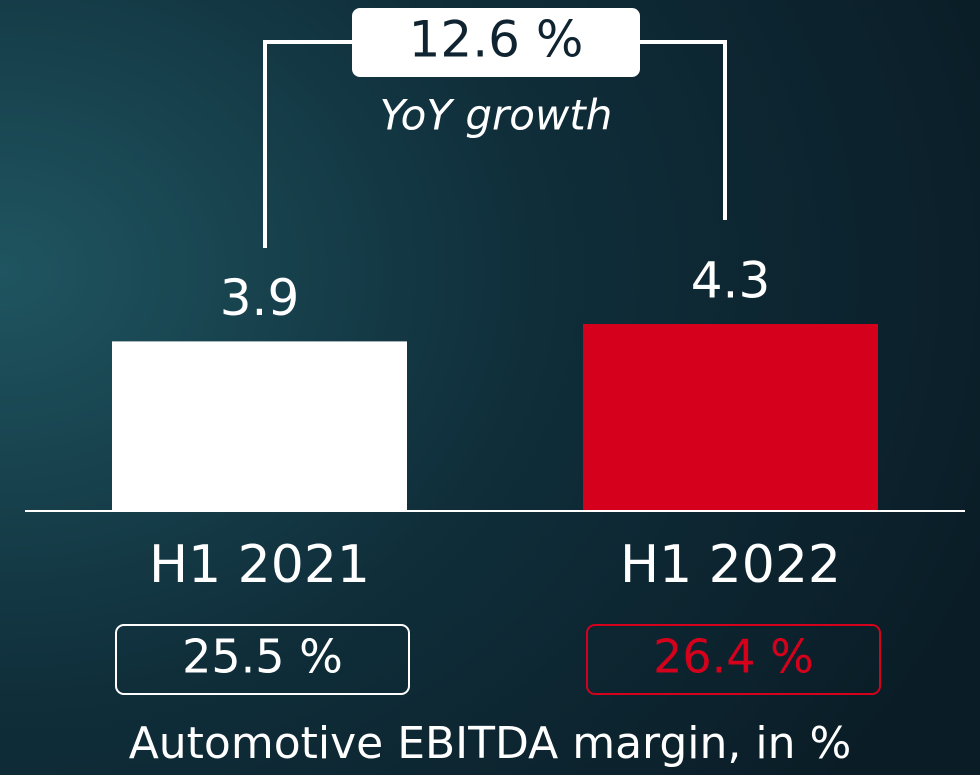  I want to click on growth-box, so click(496, 42).